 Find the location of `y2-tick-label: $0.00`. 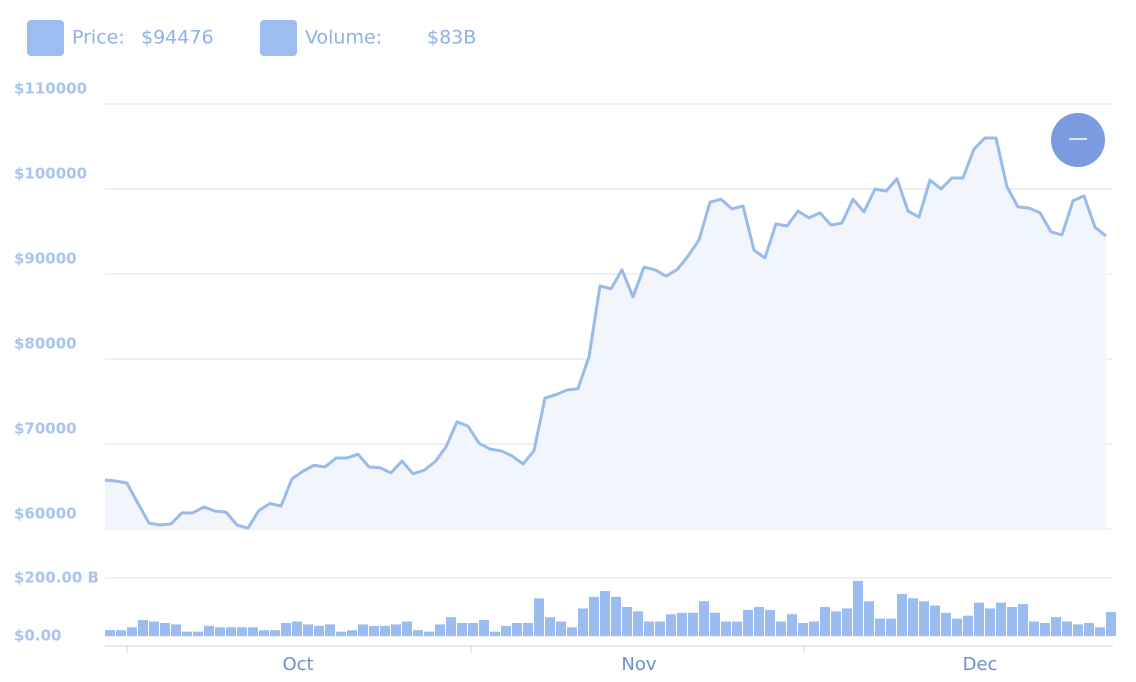

y2-tick-label: $0.00 is located at coordinates (37, 636).